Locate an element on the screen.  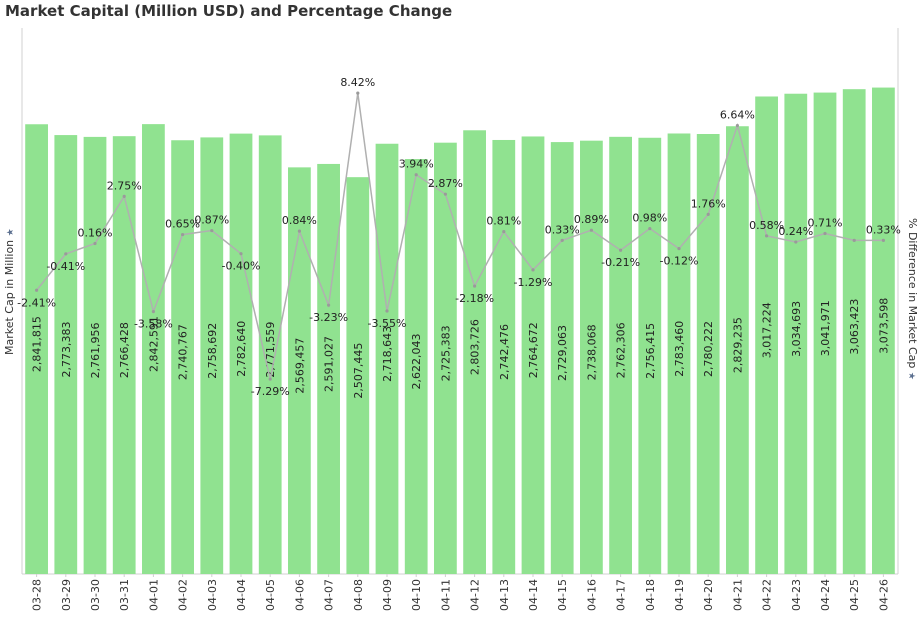
pct-label: -1.29% is located at coordinates (533, 282).